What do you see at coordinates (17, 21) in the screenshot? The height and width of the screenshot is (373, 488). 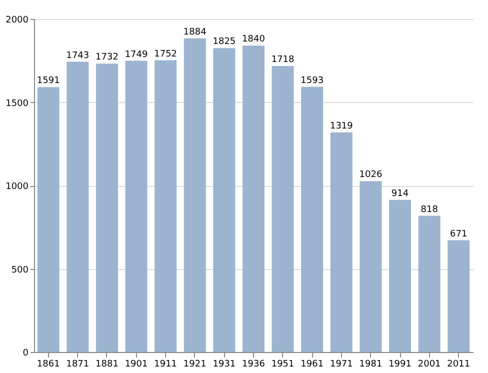 I see `y-tick-label: 2000` at bounding box center [17, 21].